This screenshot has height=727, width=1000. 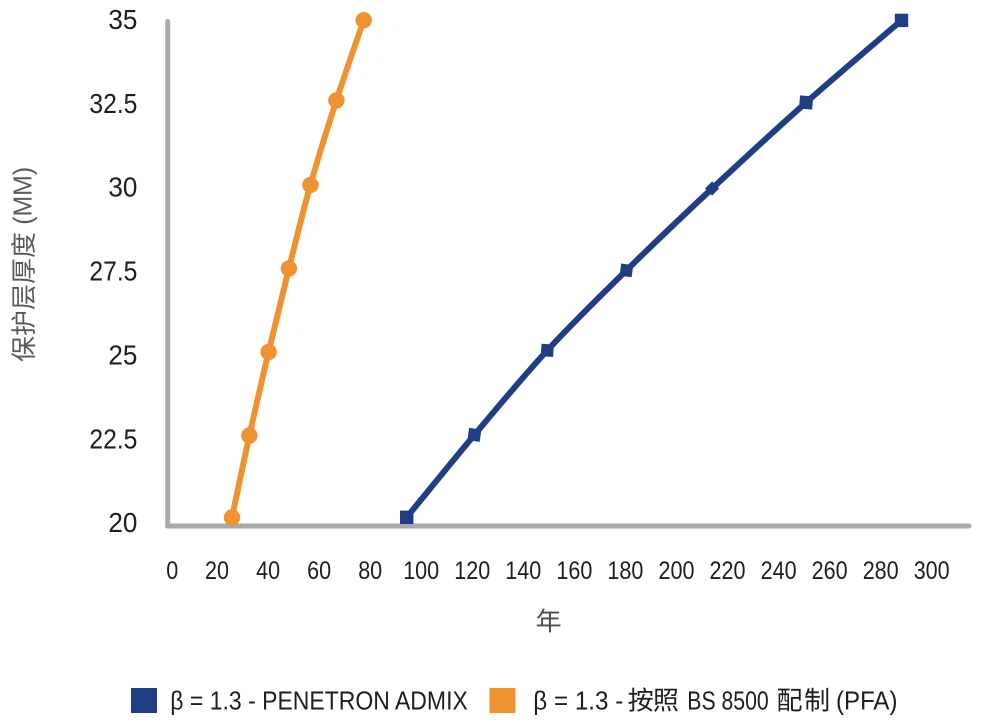 What do you see at coordinates (113, 438) in the screenshot?
I see `svg-text: 22.5` at bounding box center [113, 438].